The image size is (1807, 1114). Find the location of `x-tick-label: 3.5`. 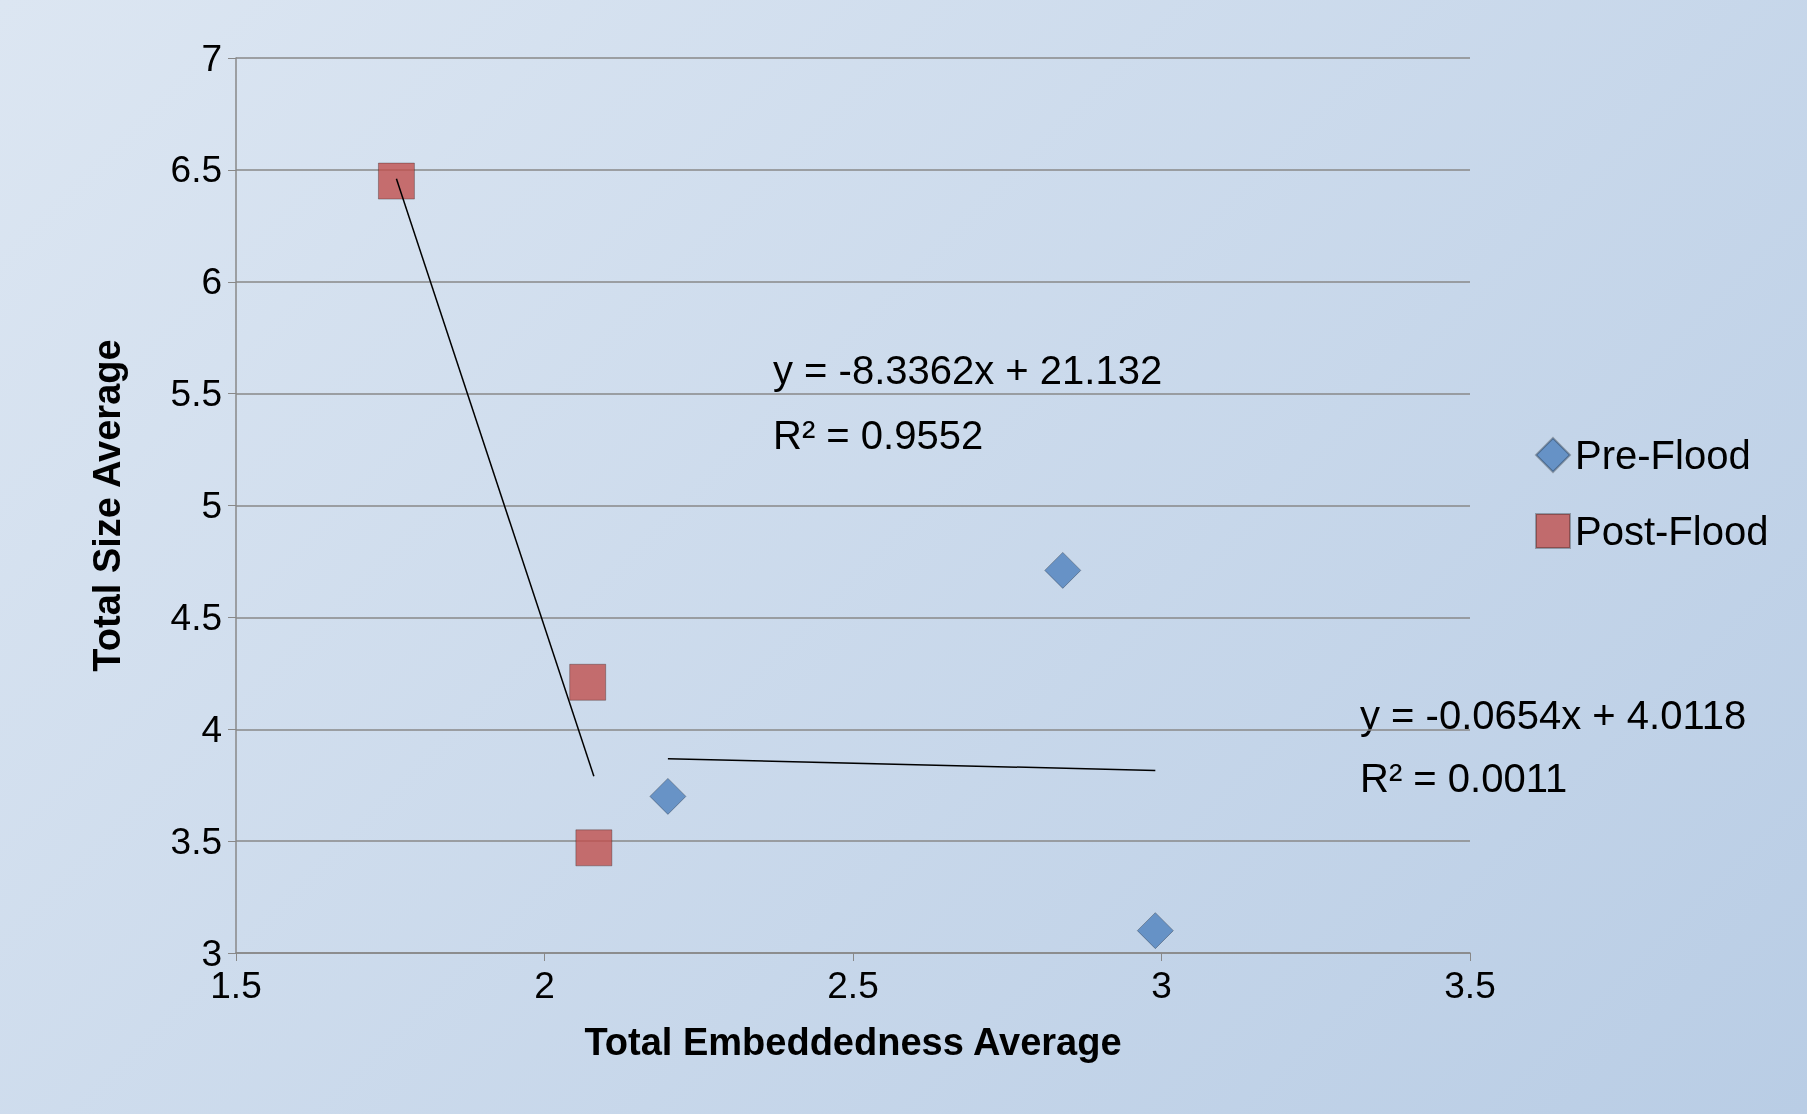

x-tick-label: 3.5 is located at coordinates (1470, 985).